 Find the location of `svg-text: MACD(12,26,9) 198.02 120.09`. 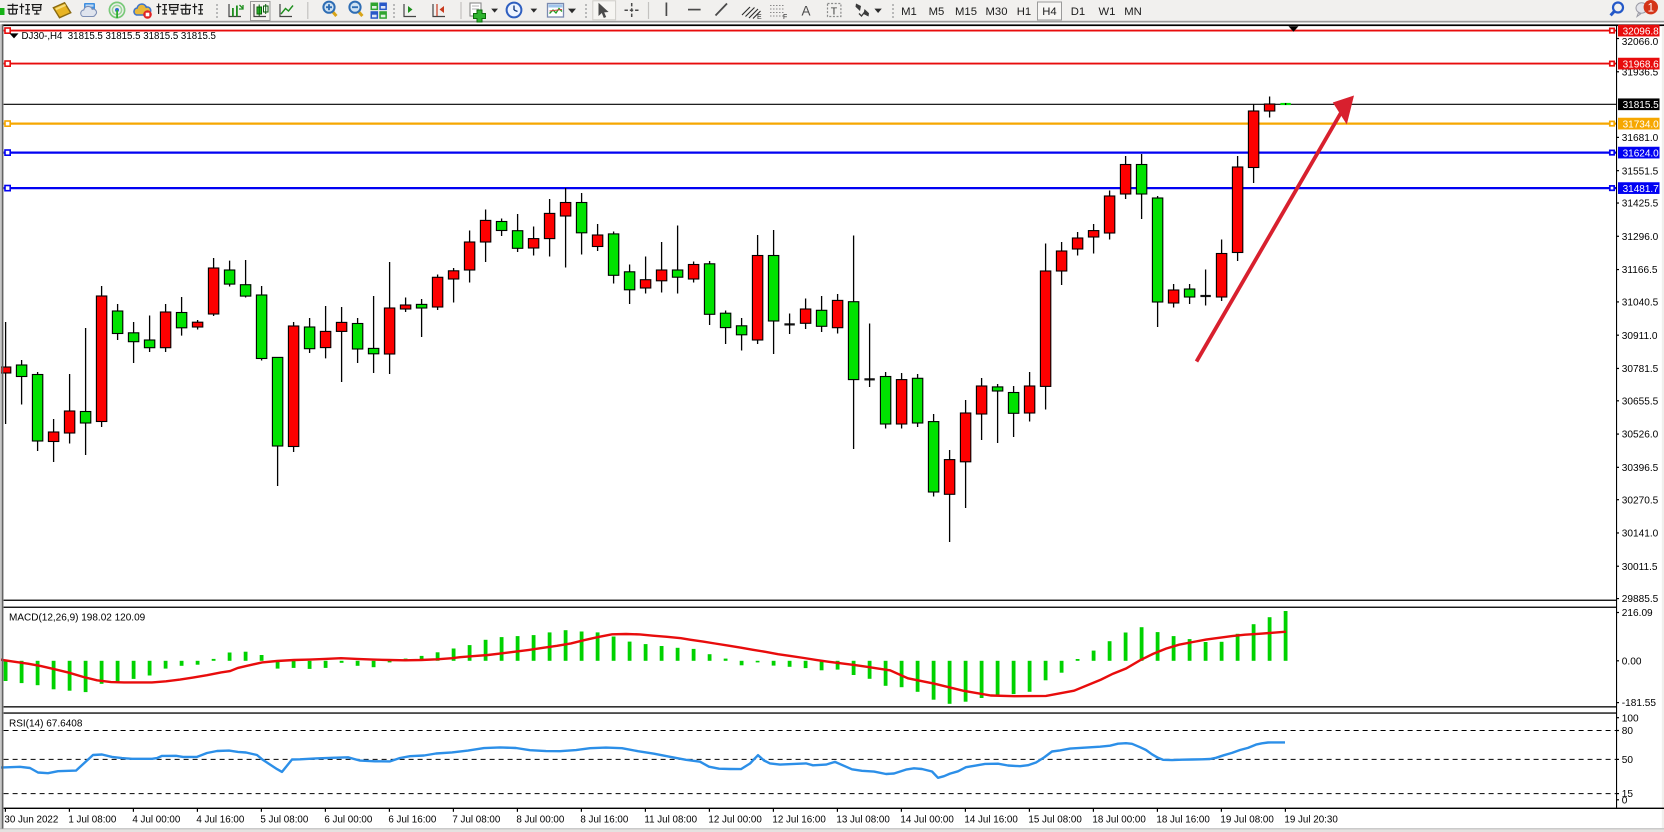

svg-text: MACD(12,26,9) 198.02 120.09 is located at coordinates (77, 618).